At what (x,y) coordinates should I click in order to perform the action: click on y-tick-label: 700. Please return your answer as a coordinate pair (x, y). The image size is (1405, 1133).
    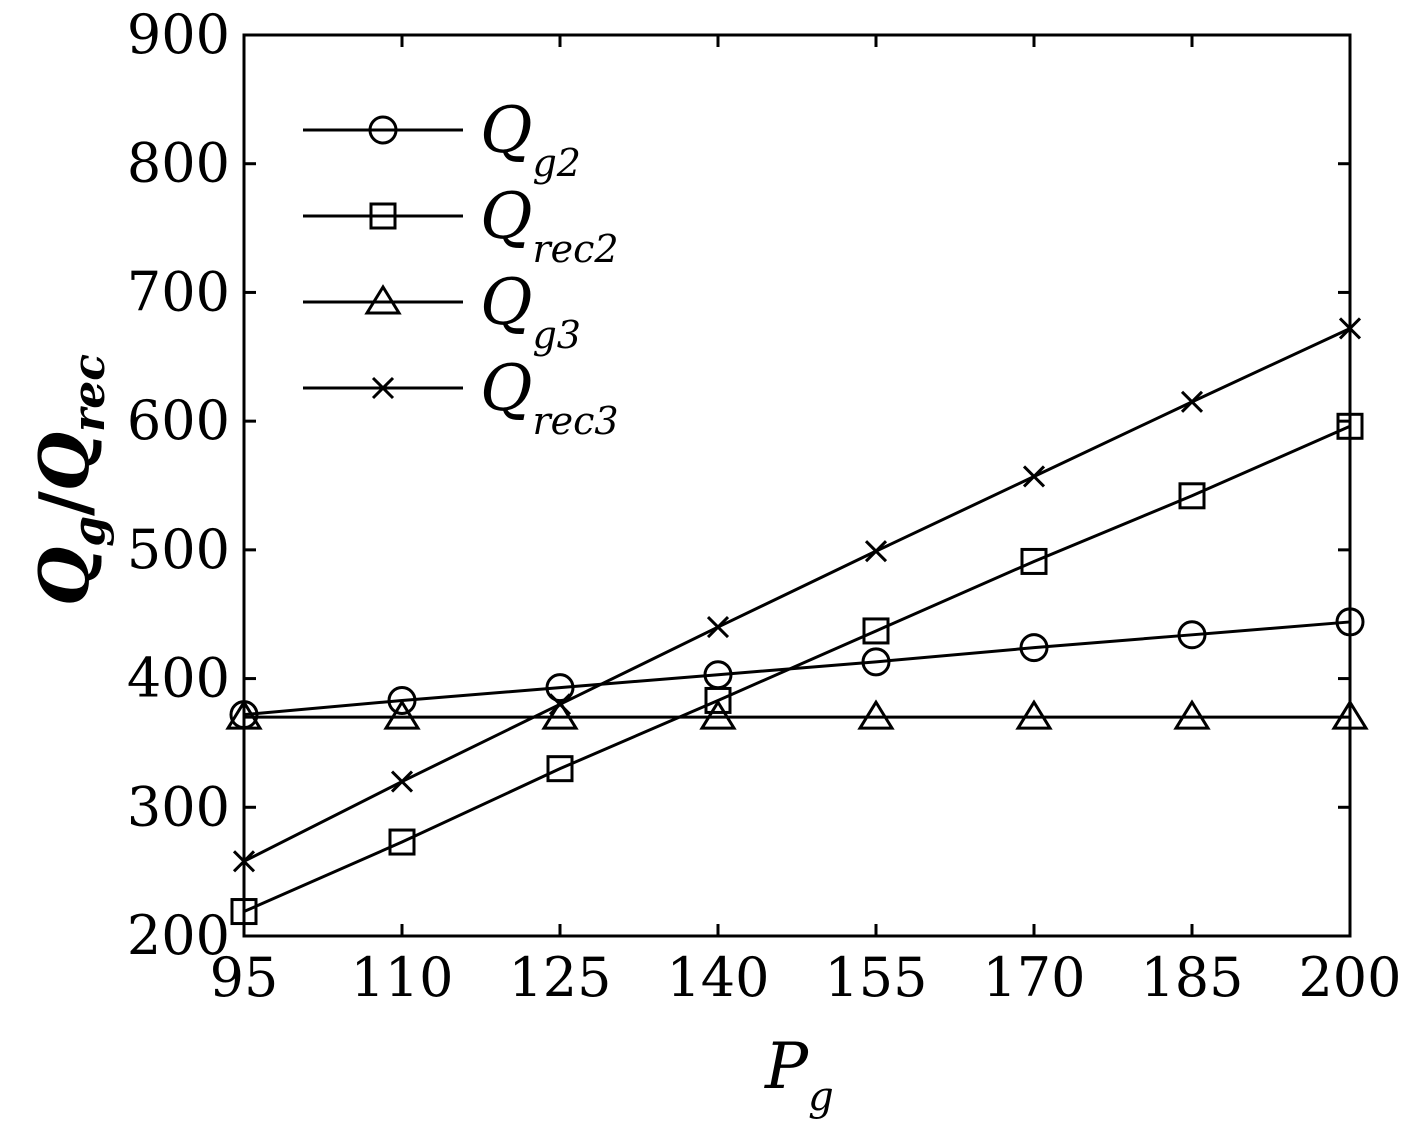
    Looking at the image, I should click on (178, 291).